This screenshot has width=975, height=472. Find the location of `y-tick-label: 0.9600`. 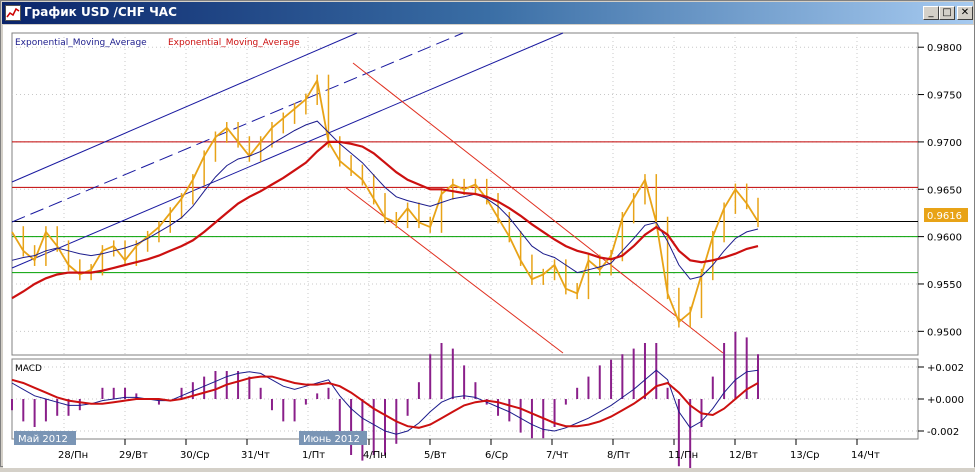

y-tick-label: 0.9600 is located at coordinates (944, 238).